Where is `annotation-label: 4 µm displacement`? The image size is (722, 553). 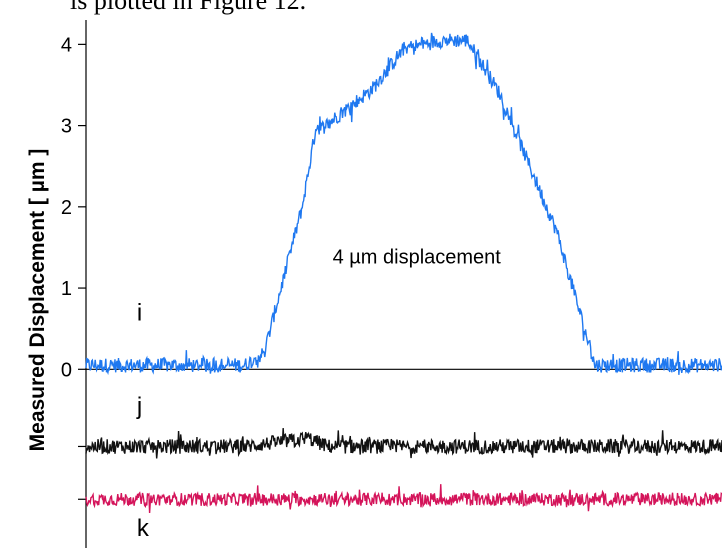 annotation-label: 4 µm displacement is located at coordinates (417, 258).